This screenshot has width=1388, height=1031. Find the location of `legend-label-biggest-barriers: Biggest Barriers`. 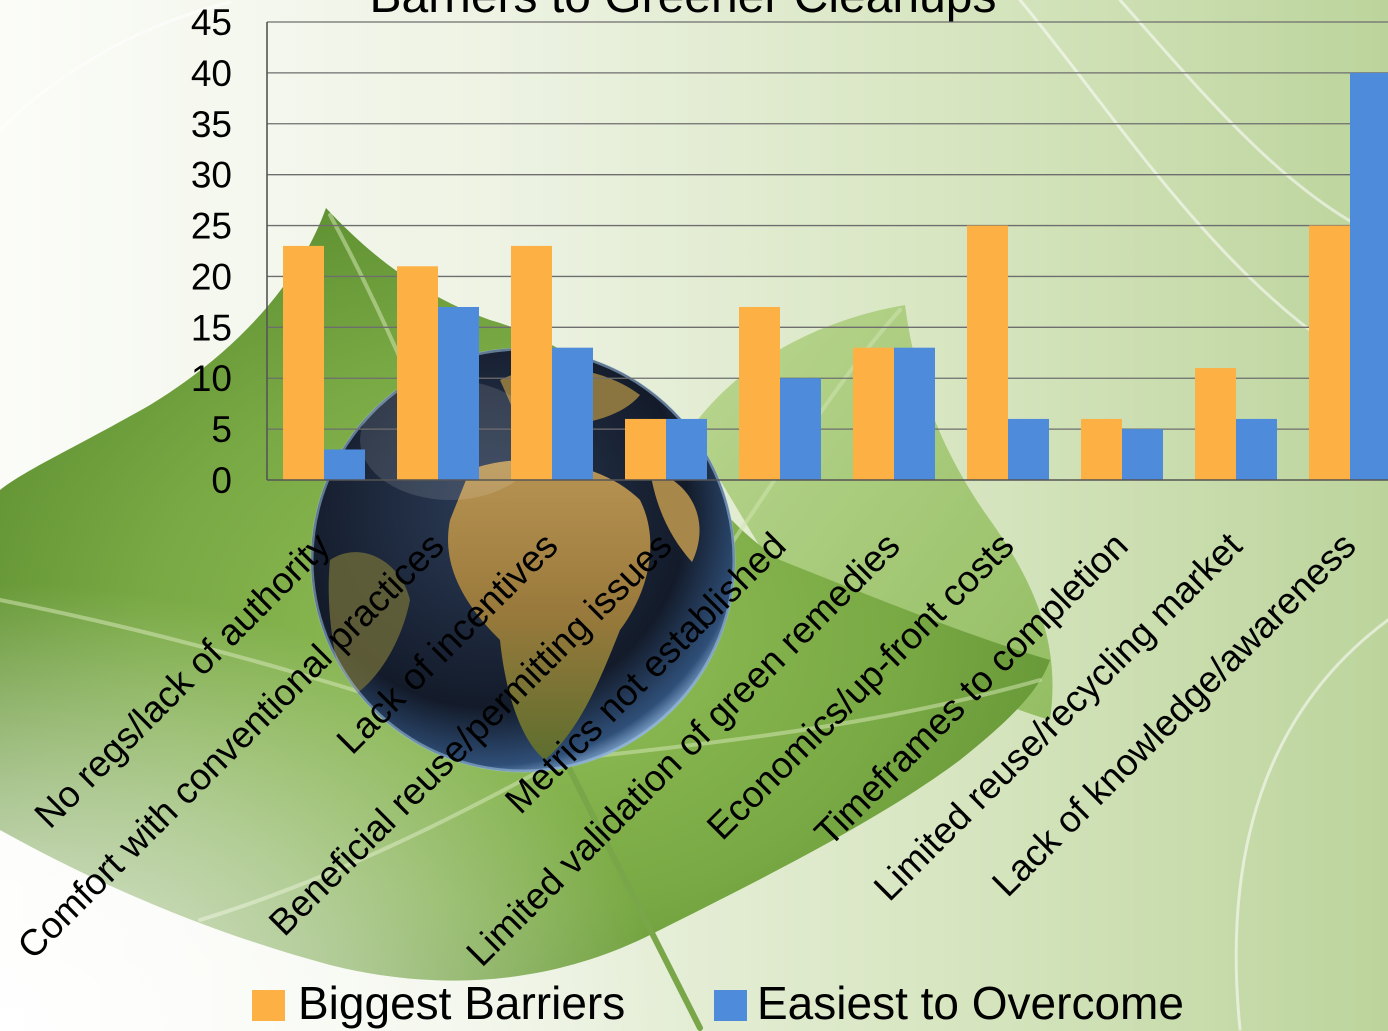

legend-label-biggest-barriers: Biggest Barriers is located at coordinates (461, 1003).